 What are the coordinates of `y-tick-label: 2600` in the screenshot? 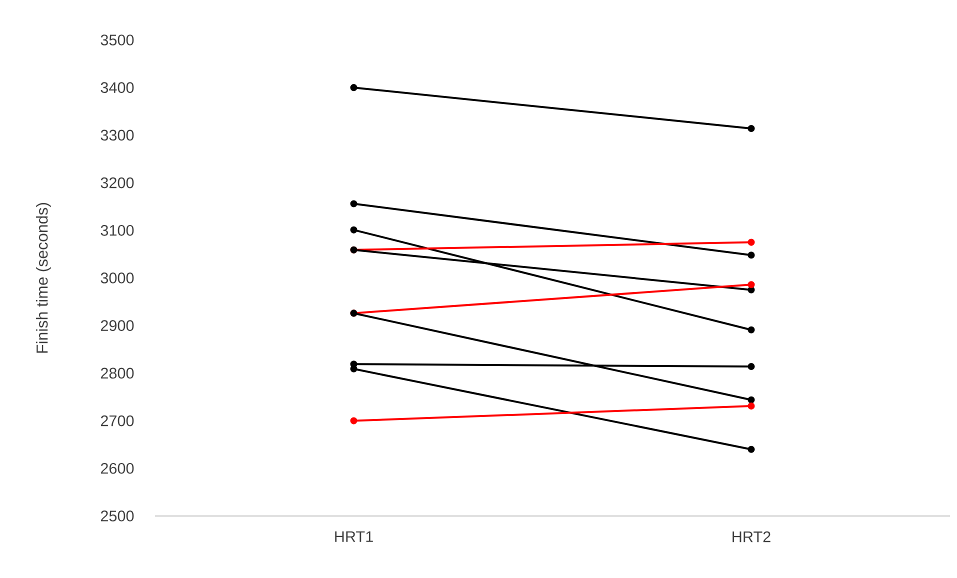 It's located at (117, 468).